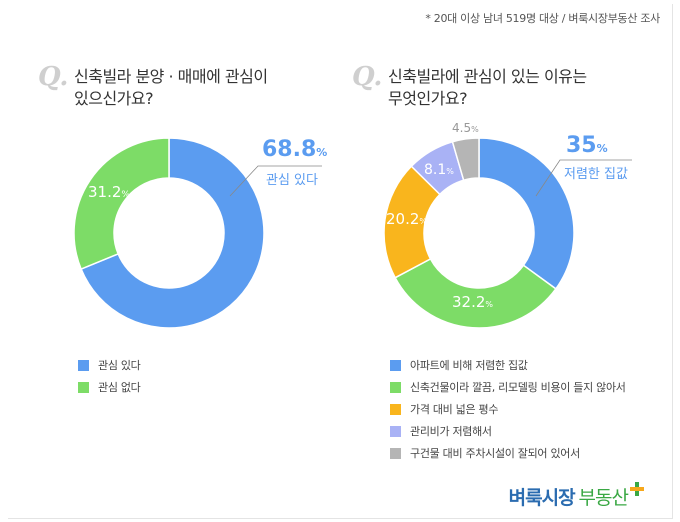 The height and width of the screenshot is (522, 680). I want to click on reason-legend-label-0: 아파트에 비해 저렴한 집값, so click(469, 365).